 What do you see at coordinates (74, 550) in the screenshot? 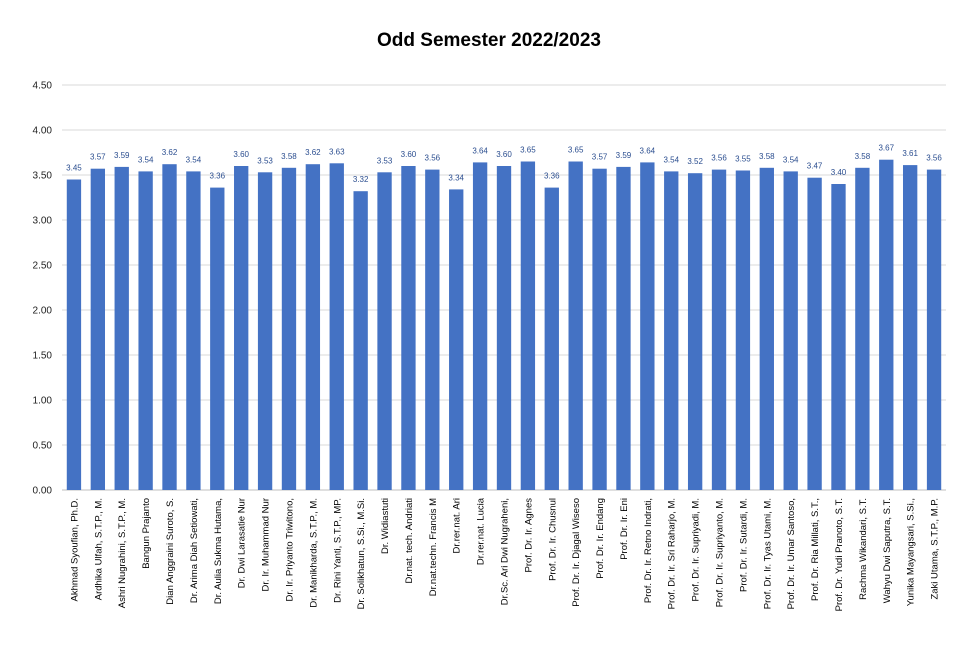
I see `category-label: Akhmad Syoufian, Ph.D.` at bounding box center [74, 550].